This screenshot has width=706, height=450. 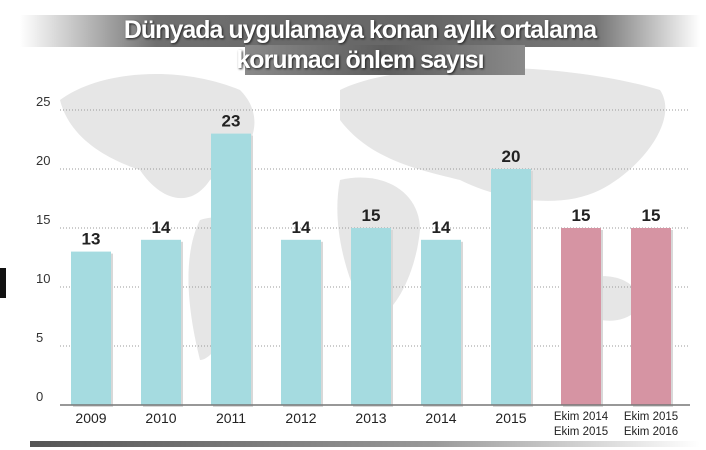 What do you see at coordinates (511, 156) in the screenshot?
I see `data-label: 20` at bounding box center [511, 156].